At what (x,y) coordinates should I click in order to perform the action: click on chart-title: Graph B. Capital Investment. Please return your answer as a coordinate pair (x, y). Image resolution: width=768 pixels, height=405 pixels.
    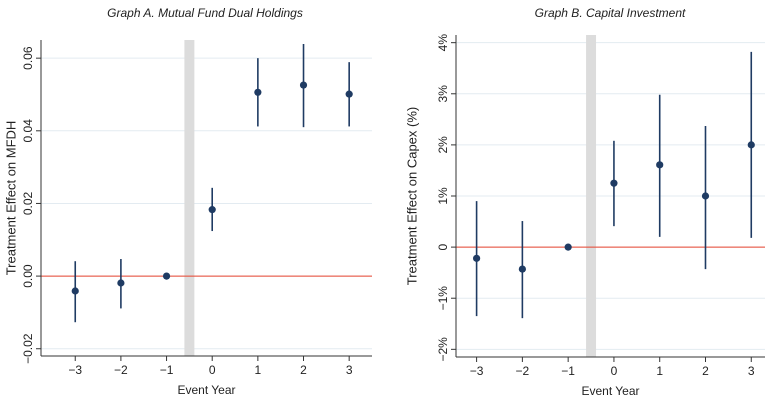
    Looking at the image, I should click on (610, 13).